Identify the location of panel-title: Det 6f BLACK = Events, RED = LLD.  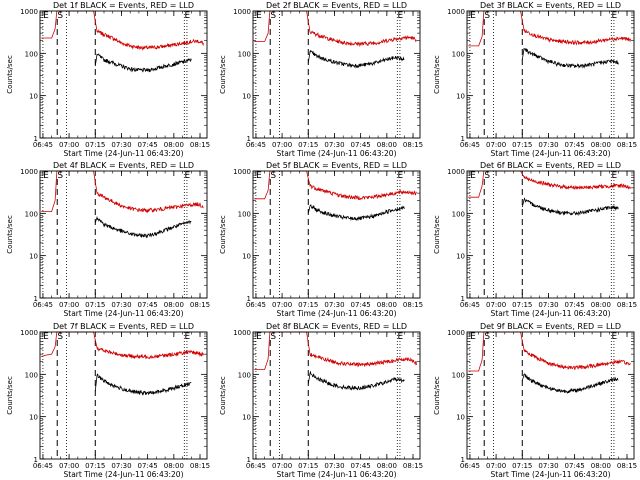
(550, 165).